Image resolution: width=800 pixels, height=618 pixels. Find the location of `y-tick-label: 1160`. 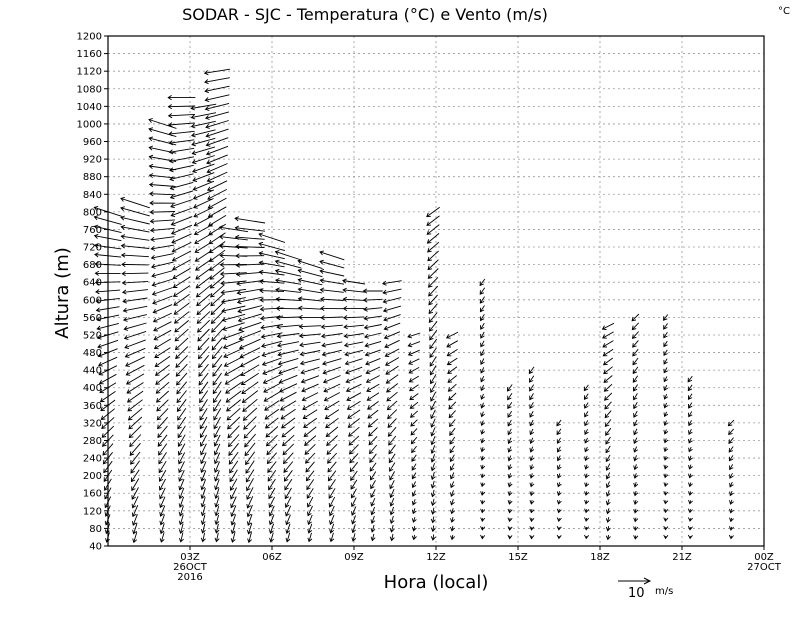

y-tick-label: 1160 is located at coordinates (89, 54).